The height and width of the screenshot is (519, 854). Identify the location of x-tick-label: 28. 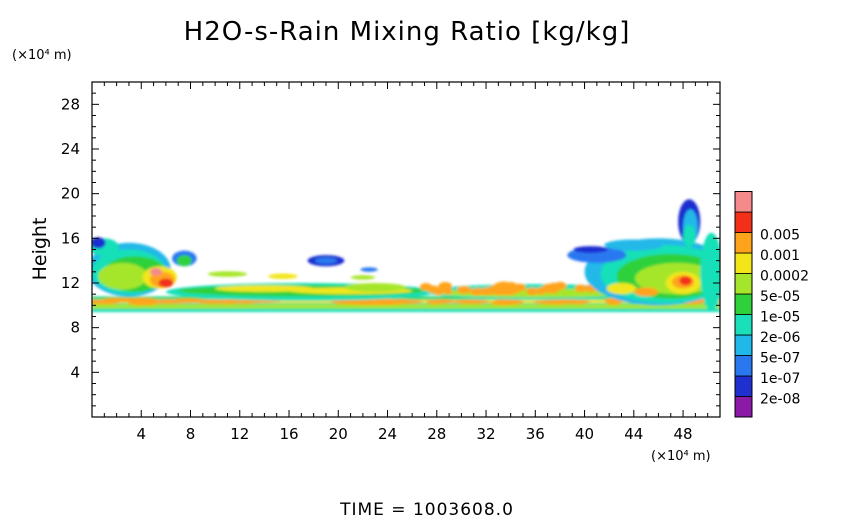
(436, 434).